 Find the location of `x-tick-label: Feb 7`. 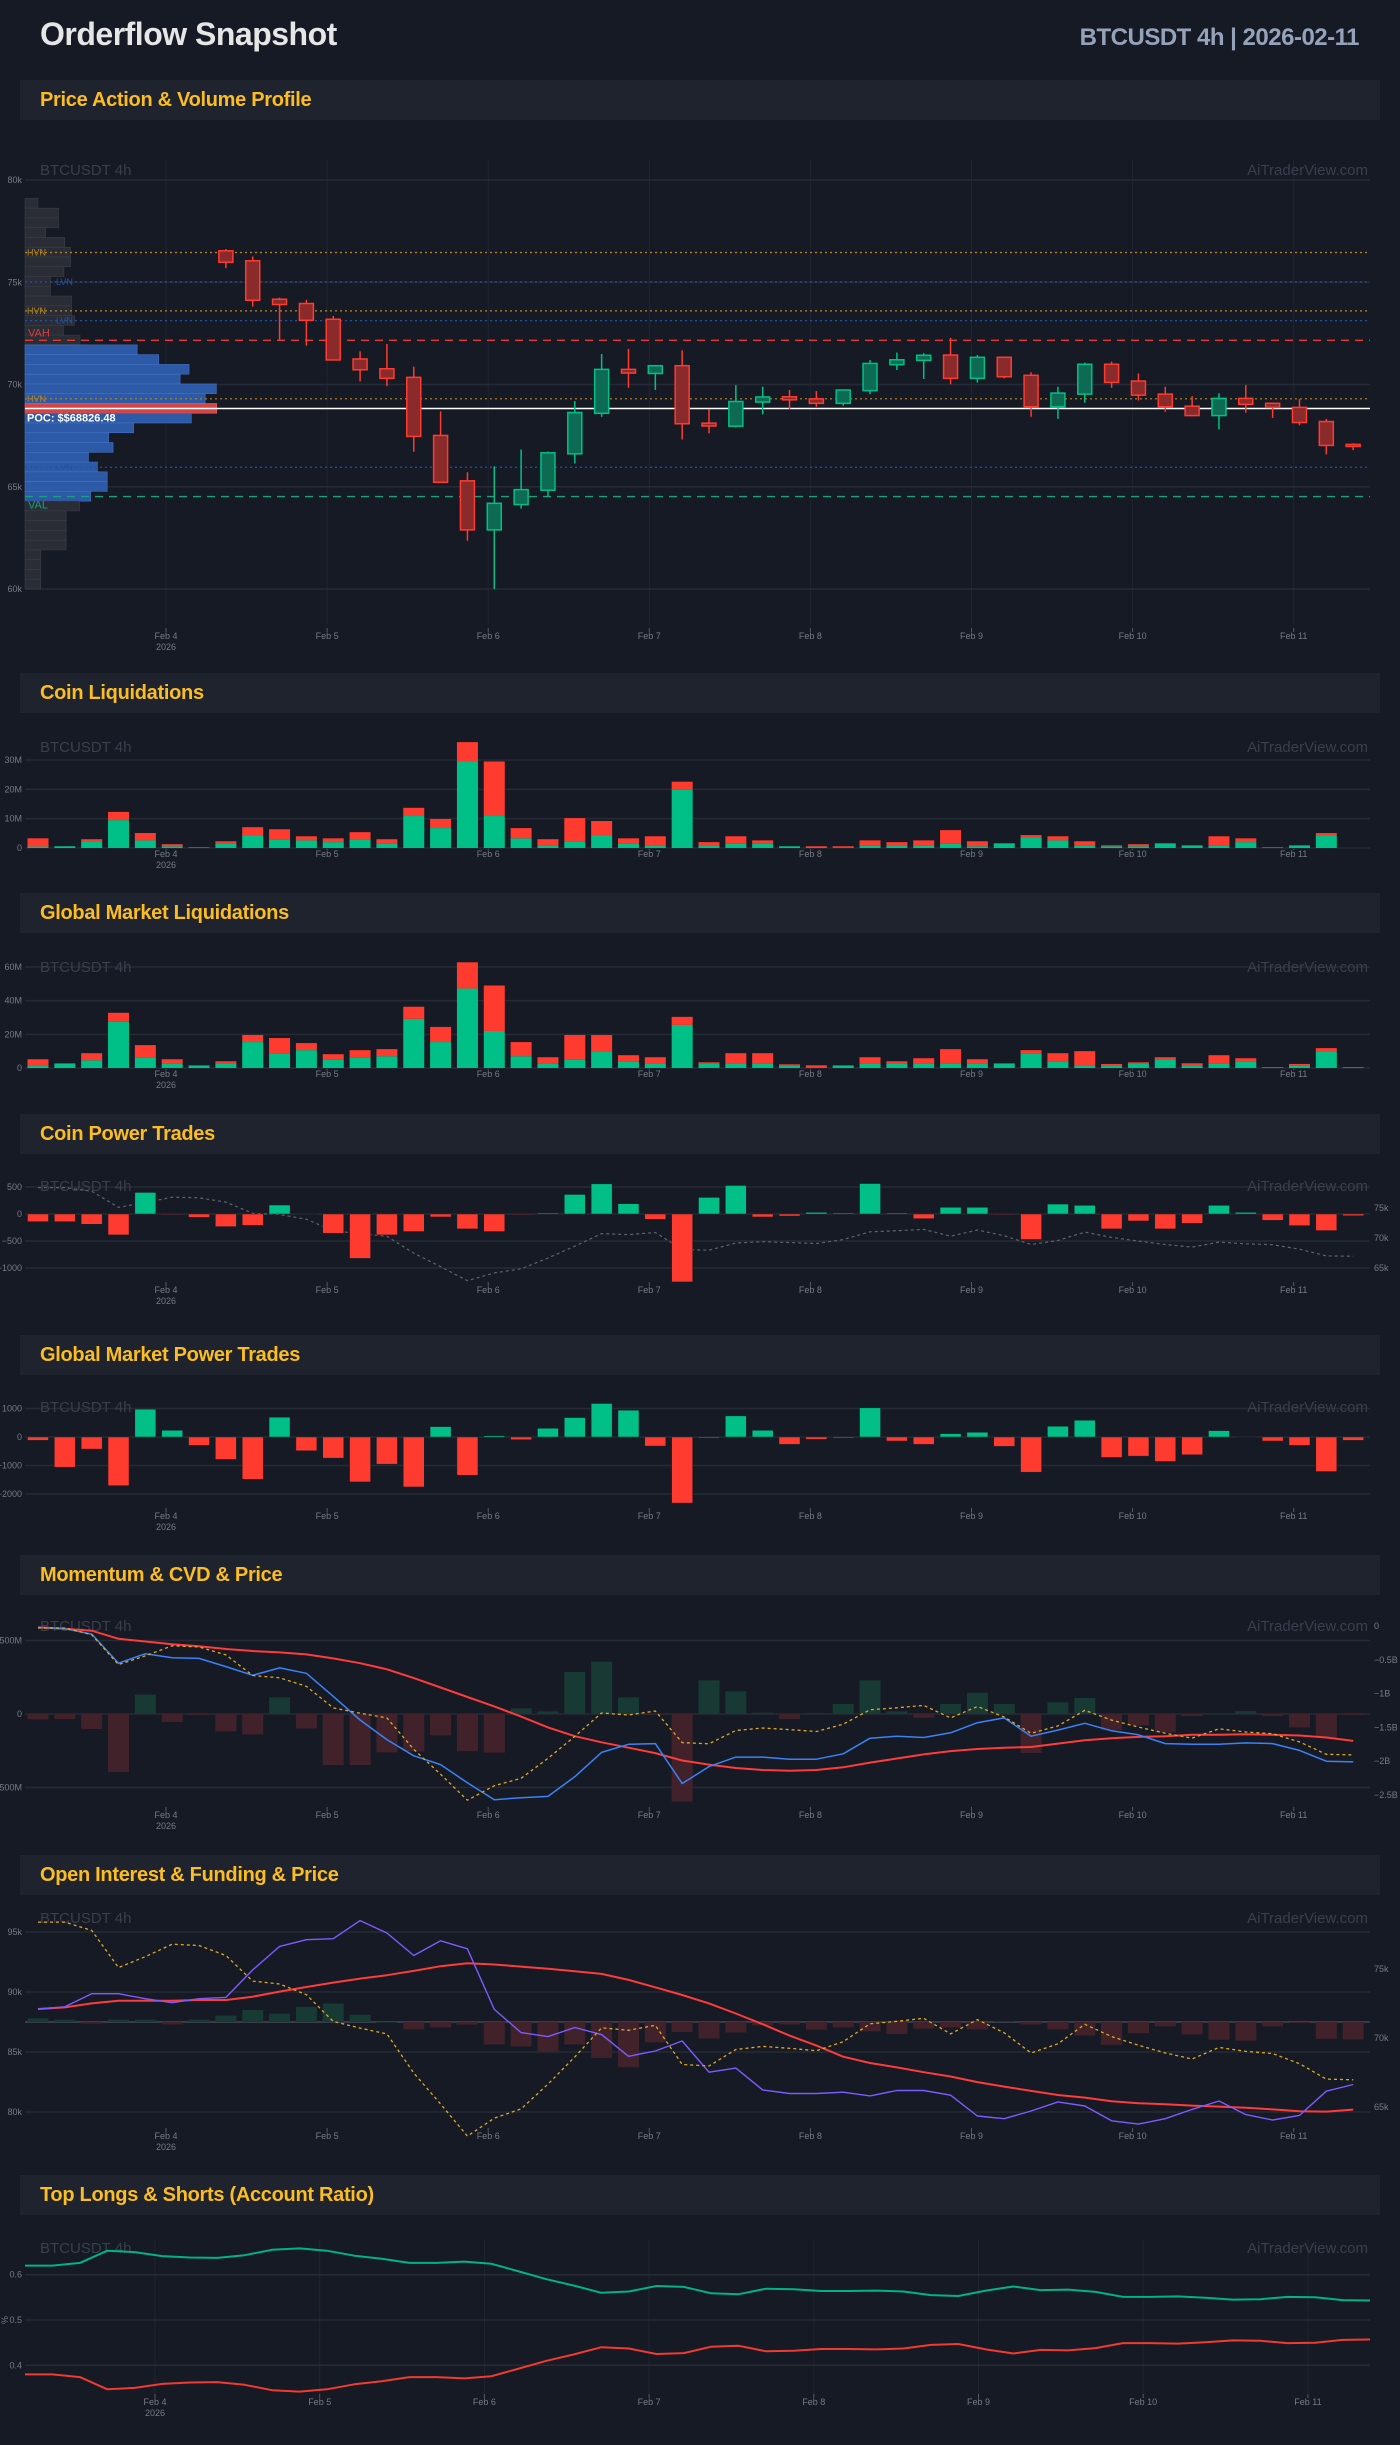

x-tick-label: Feb 7 is located at coordinates (649, 854).